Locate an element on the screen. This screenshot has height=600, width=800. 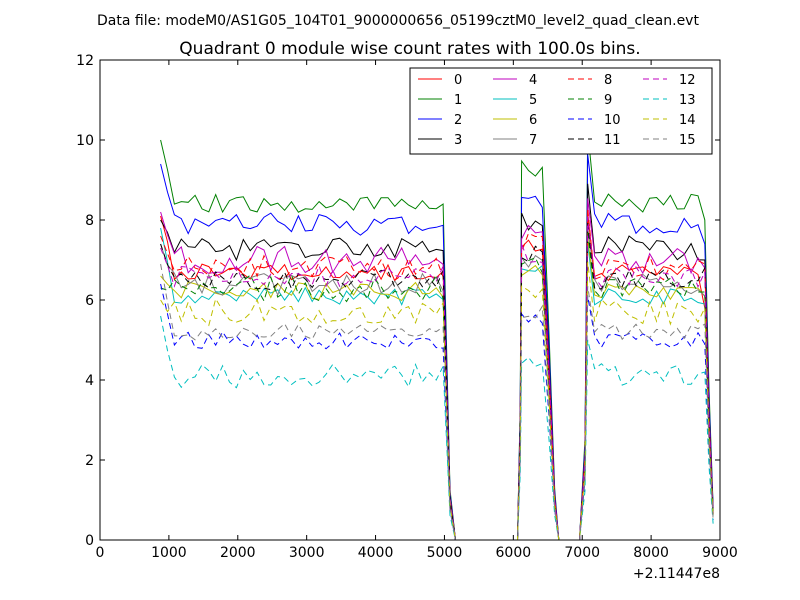
legend-label-0: 0 is located at coordinates (458, 80).